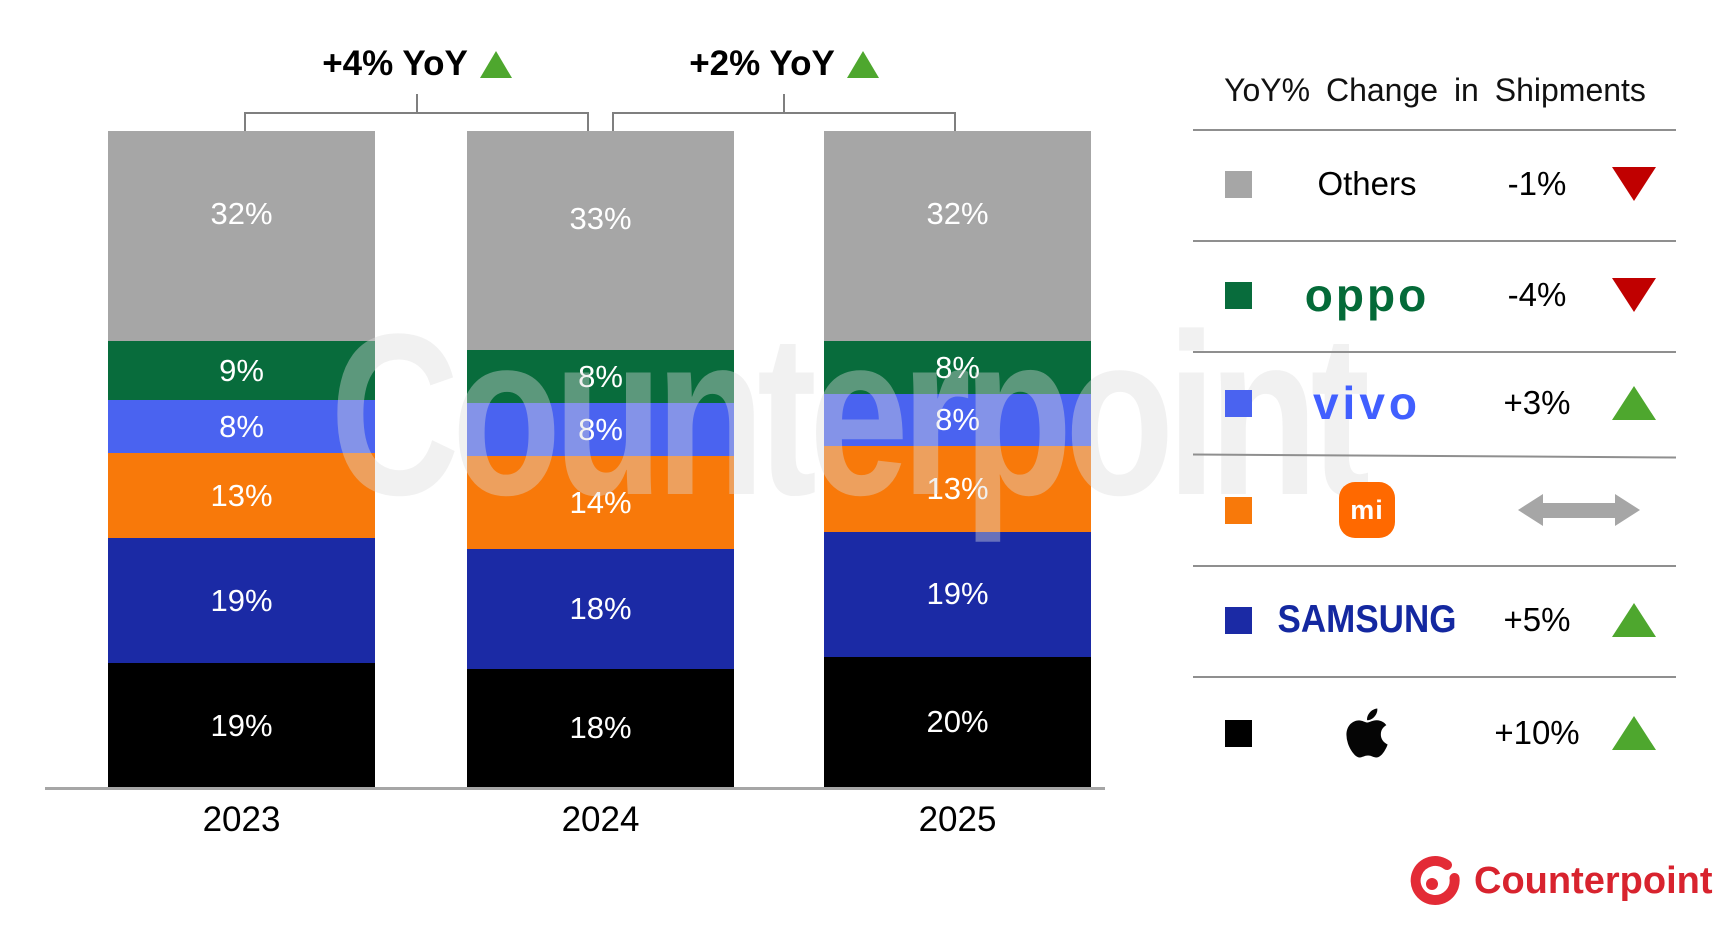 The width and height of the screenshot is (1722, 951). Describe the element at coordinates (1593, 880) in the screenshot. I see `counterpoint-wordmark: Counterpoint` at that location.